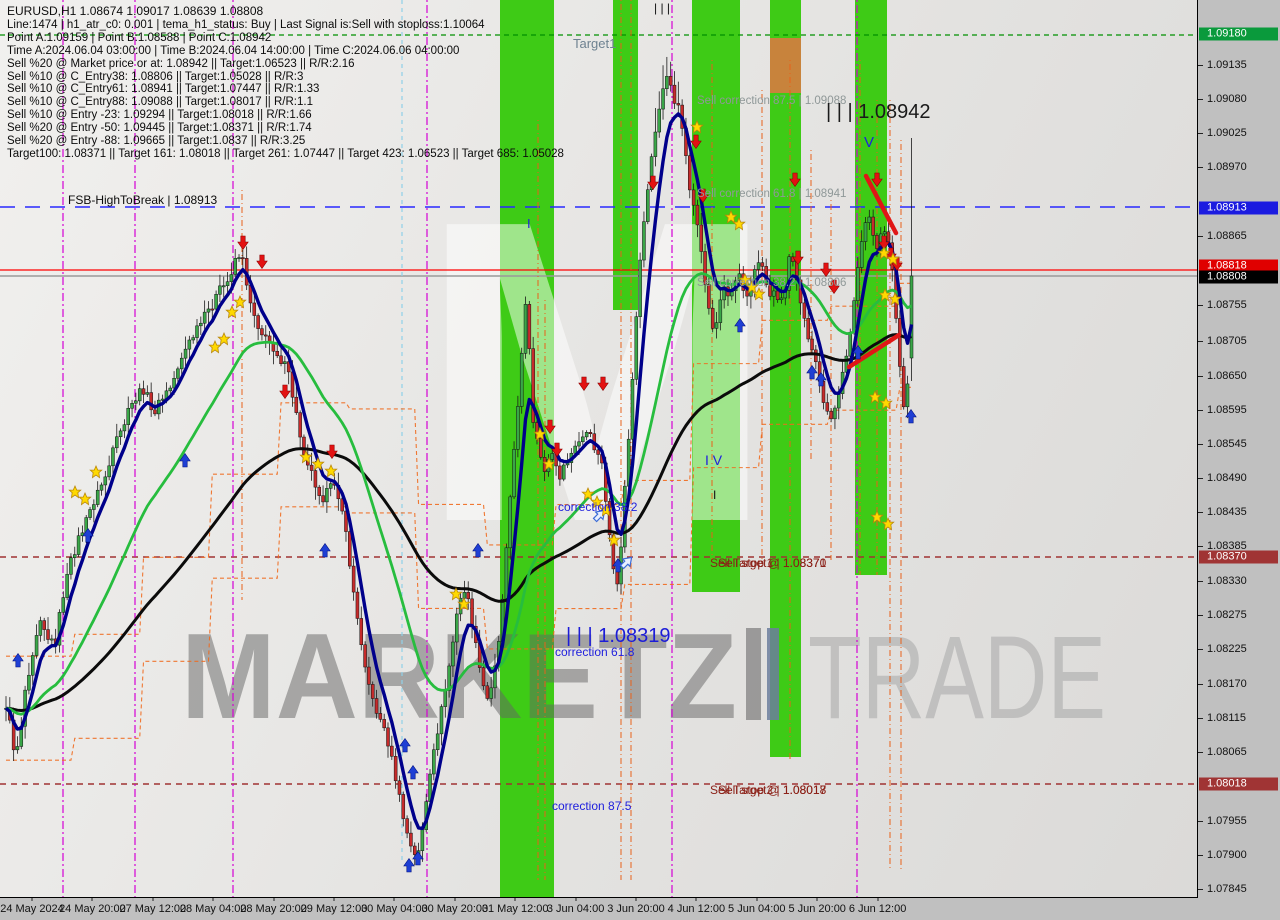  I want to click on time-axis-label: 30 May 20:00, so click(455, 909).